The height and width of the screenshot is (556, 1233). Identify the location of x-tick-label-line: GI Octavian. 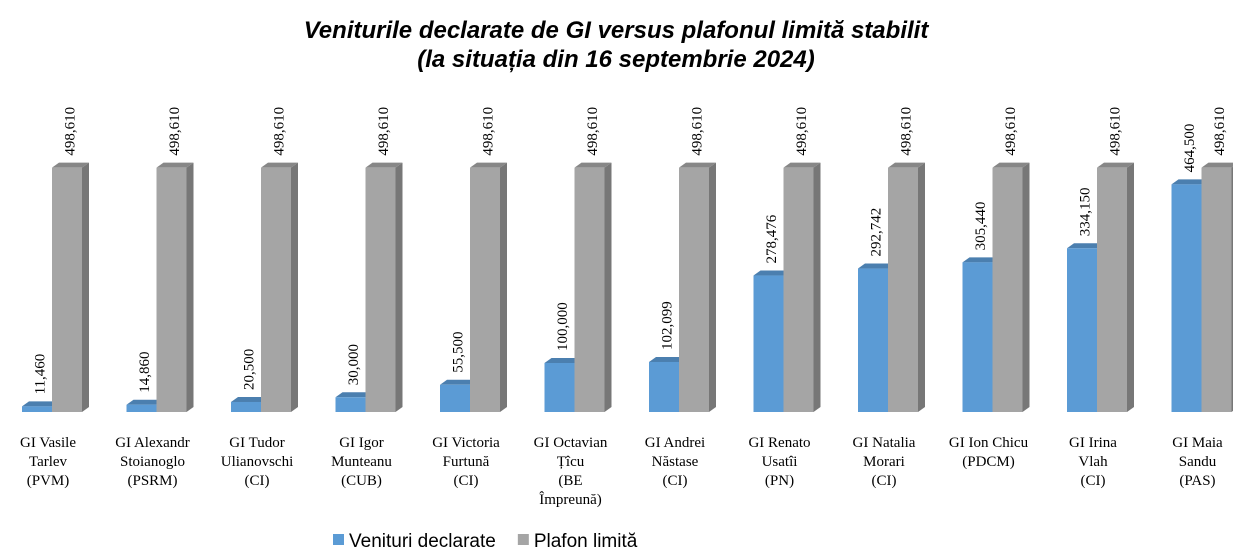
(571, 443).